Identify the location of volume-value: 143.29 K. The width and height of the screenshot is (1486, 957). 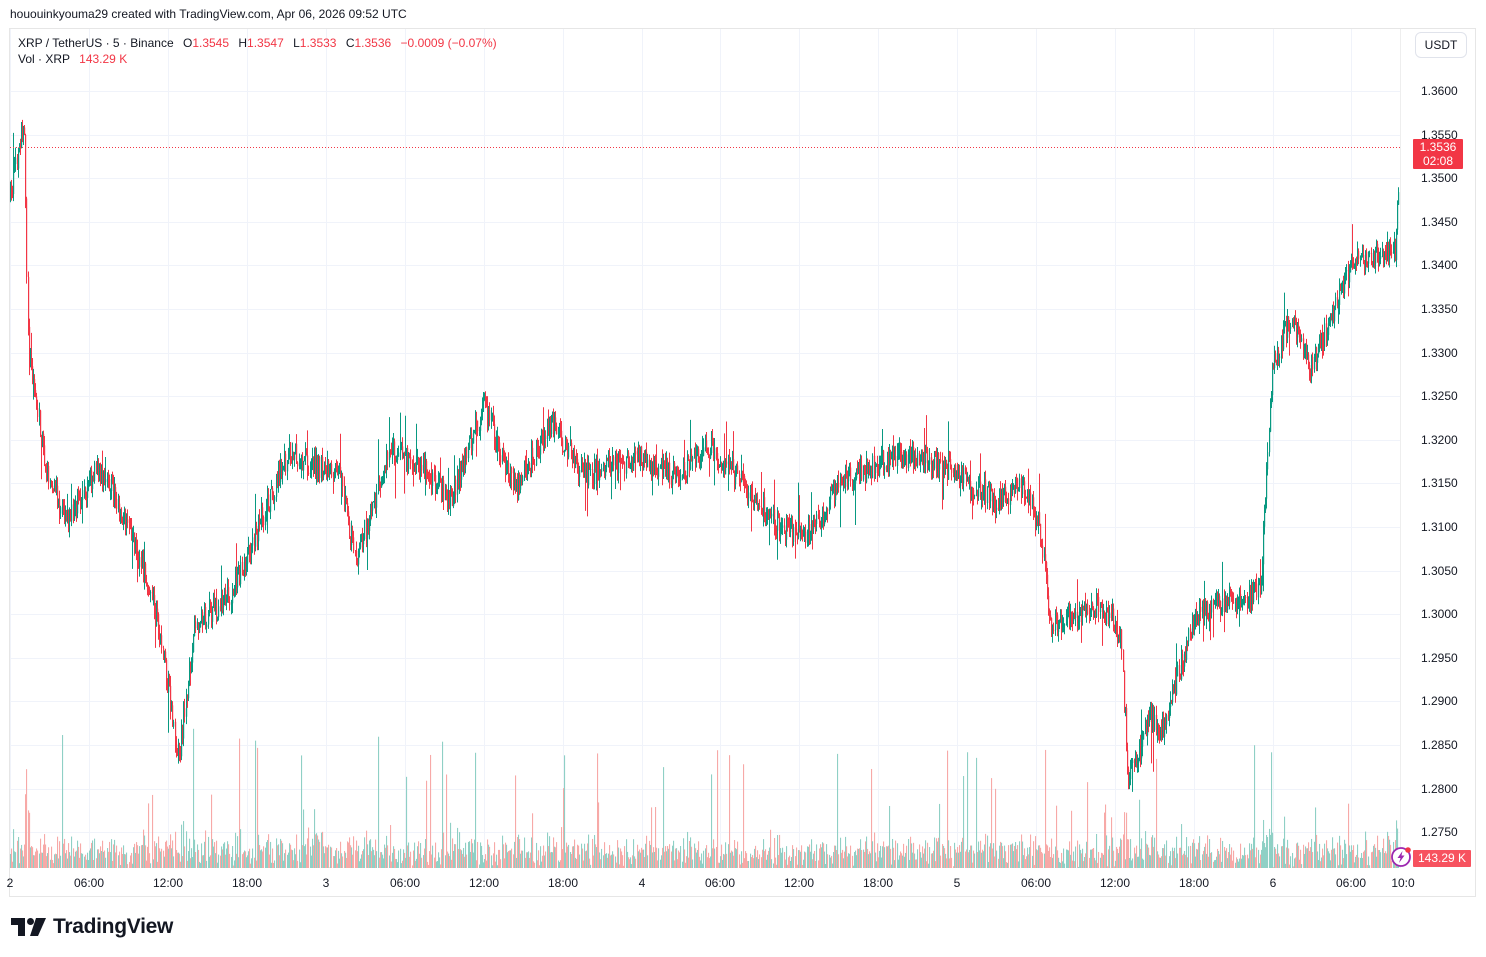
(103, 59).